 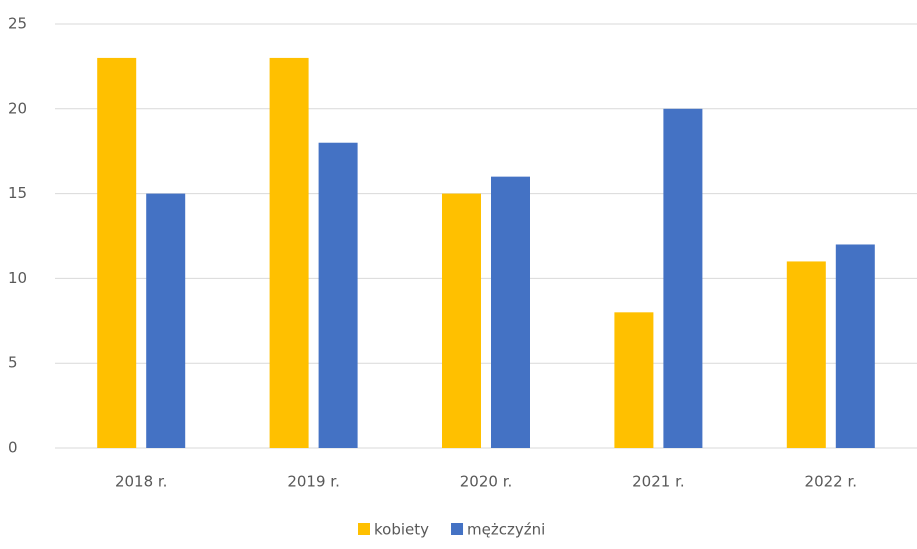 I want to click on y-tick-label: 15, so click(x=17, y=193).